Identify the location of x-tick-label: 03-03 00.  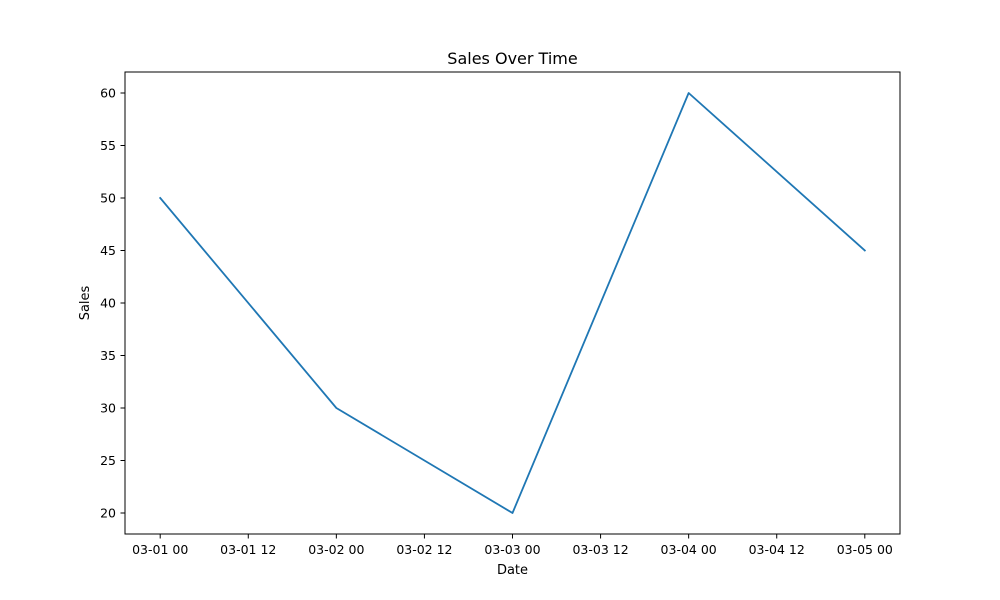
(512, 549).